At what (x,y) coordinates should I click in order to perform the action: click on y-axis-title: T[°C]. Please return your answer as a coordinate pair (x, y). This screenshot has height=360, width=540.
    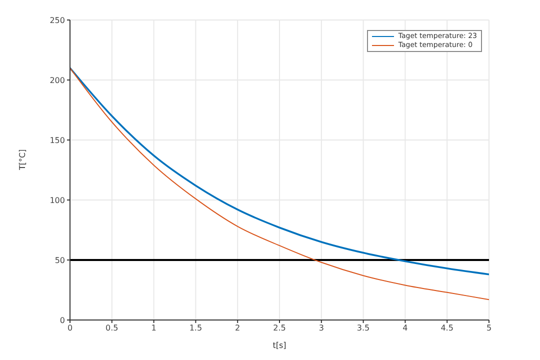
    Looking at the image, I should click on (22, 160).